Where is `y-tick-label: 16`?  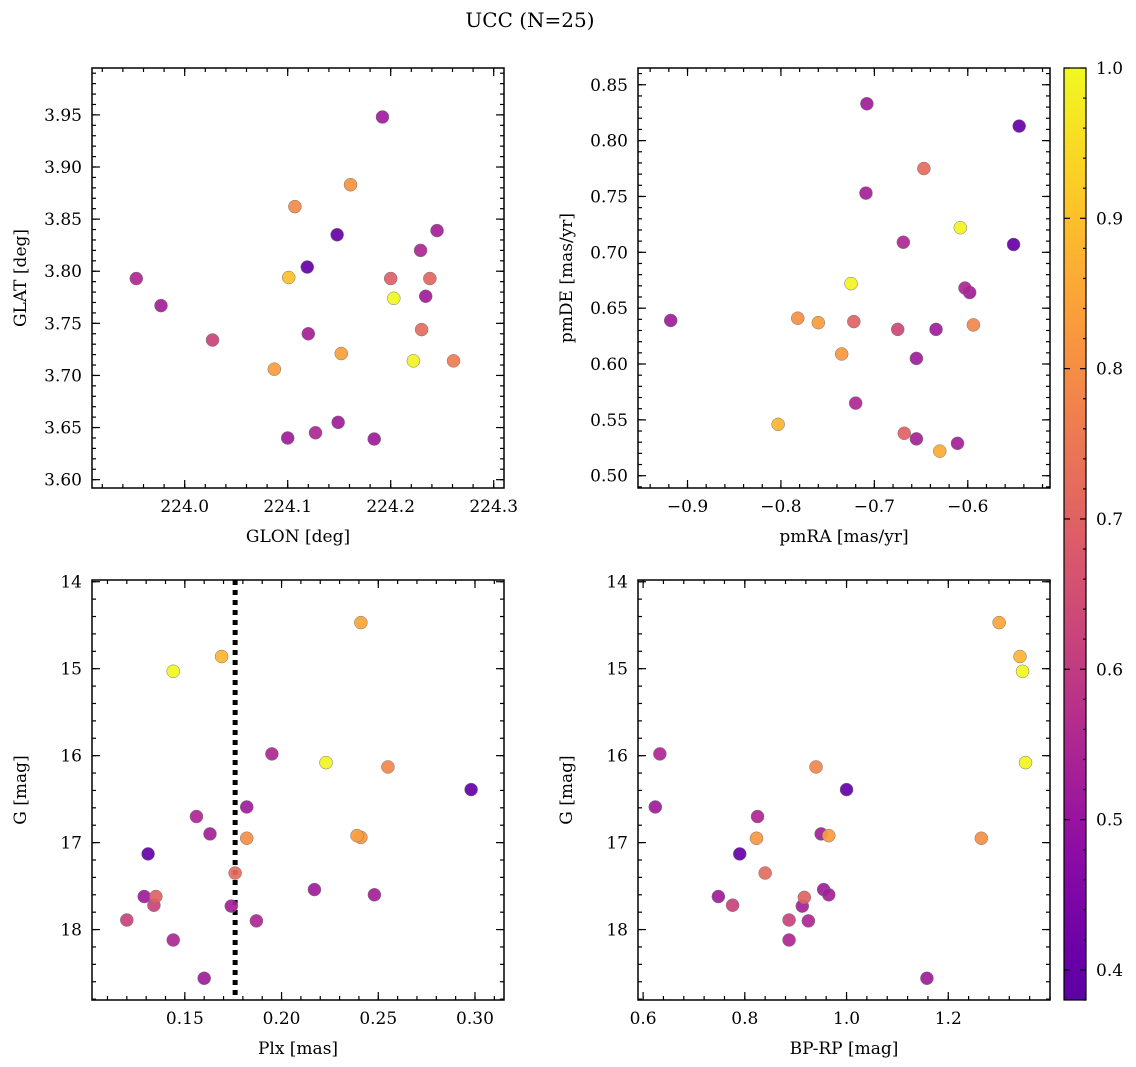 y-tick-label: 16 is located at coordinates (71, 757).